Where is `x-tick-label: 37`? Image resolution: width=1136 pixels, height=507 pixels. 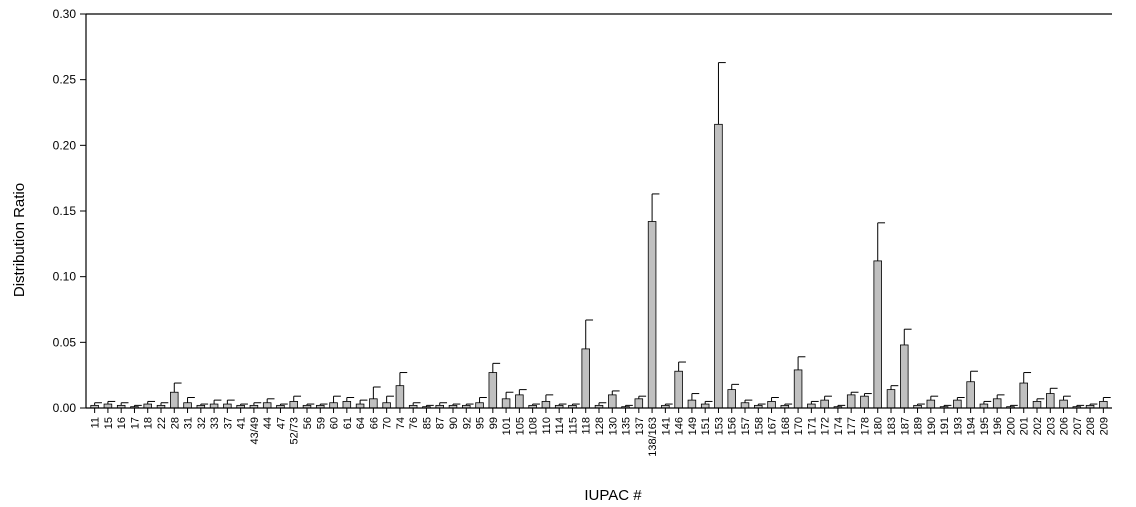 x-tick-label: 37 is located at coordinates (228, 423).